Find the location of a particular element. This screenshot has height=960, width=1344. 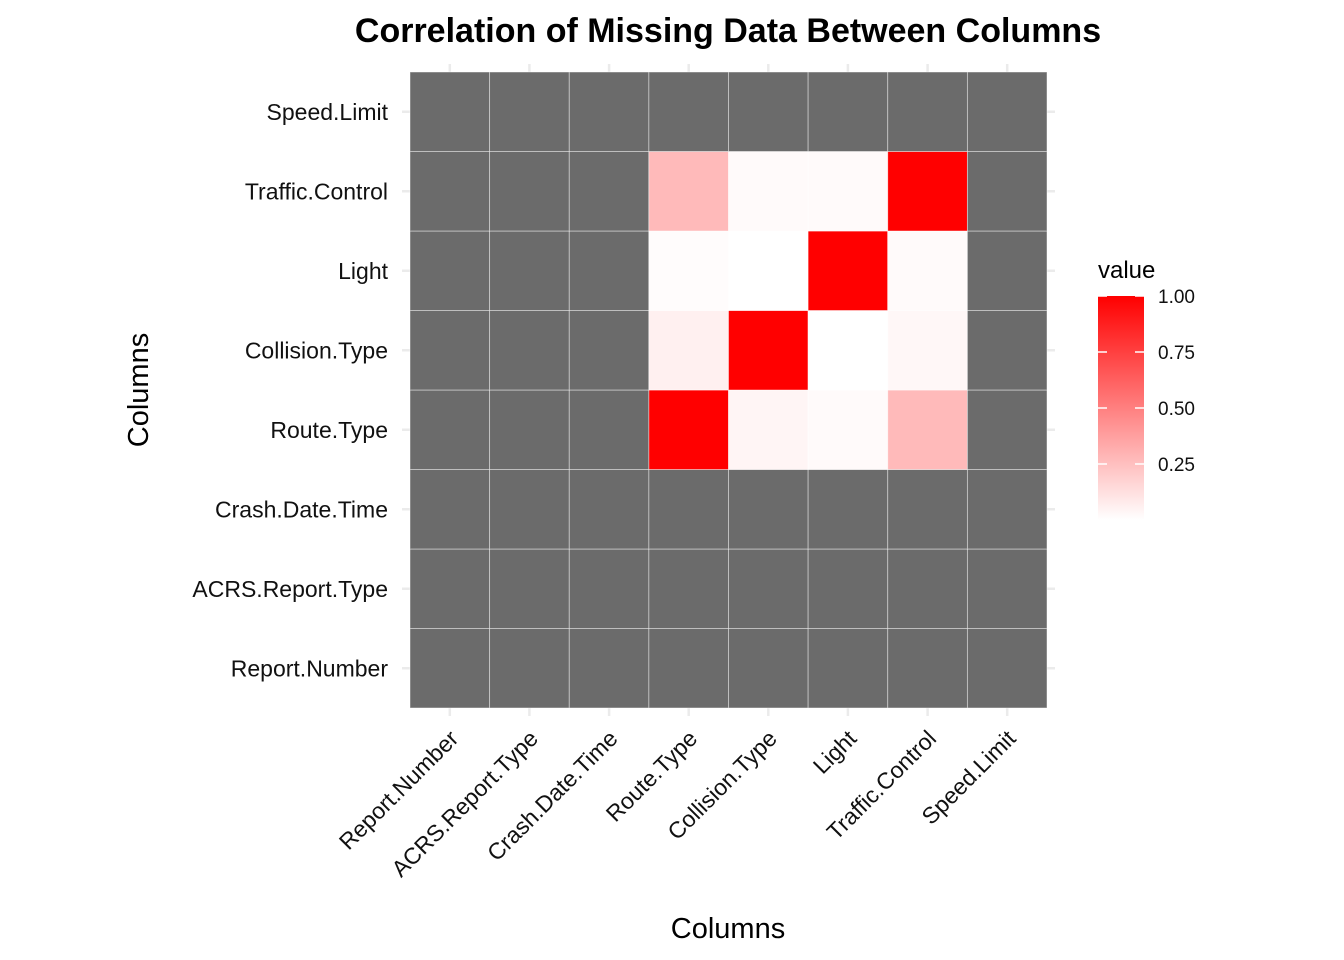

y-tick-label: ACRS.Report.Type is located at coordinates (290, 589).